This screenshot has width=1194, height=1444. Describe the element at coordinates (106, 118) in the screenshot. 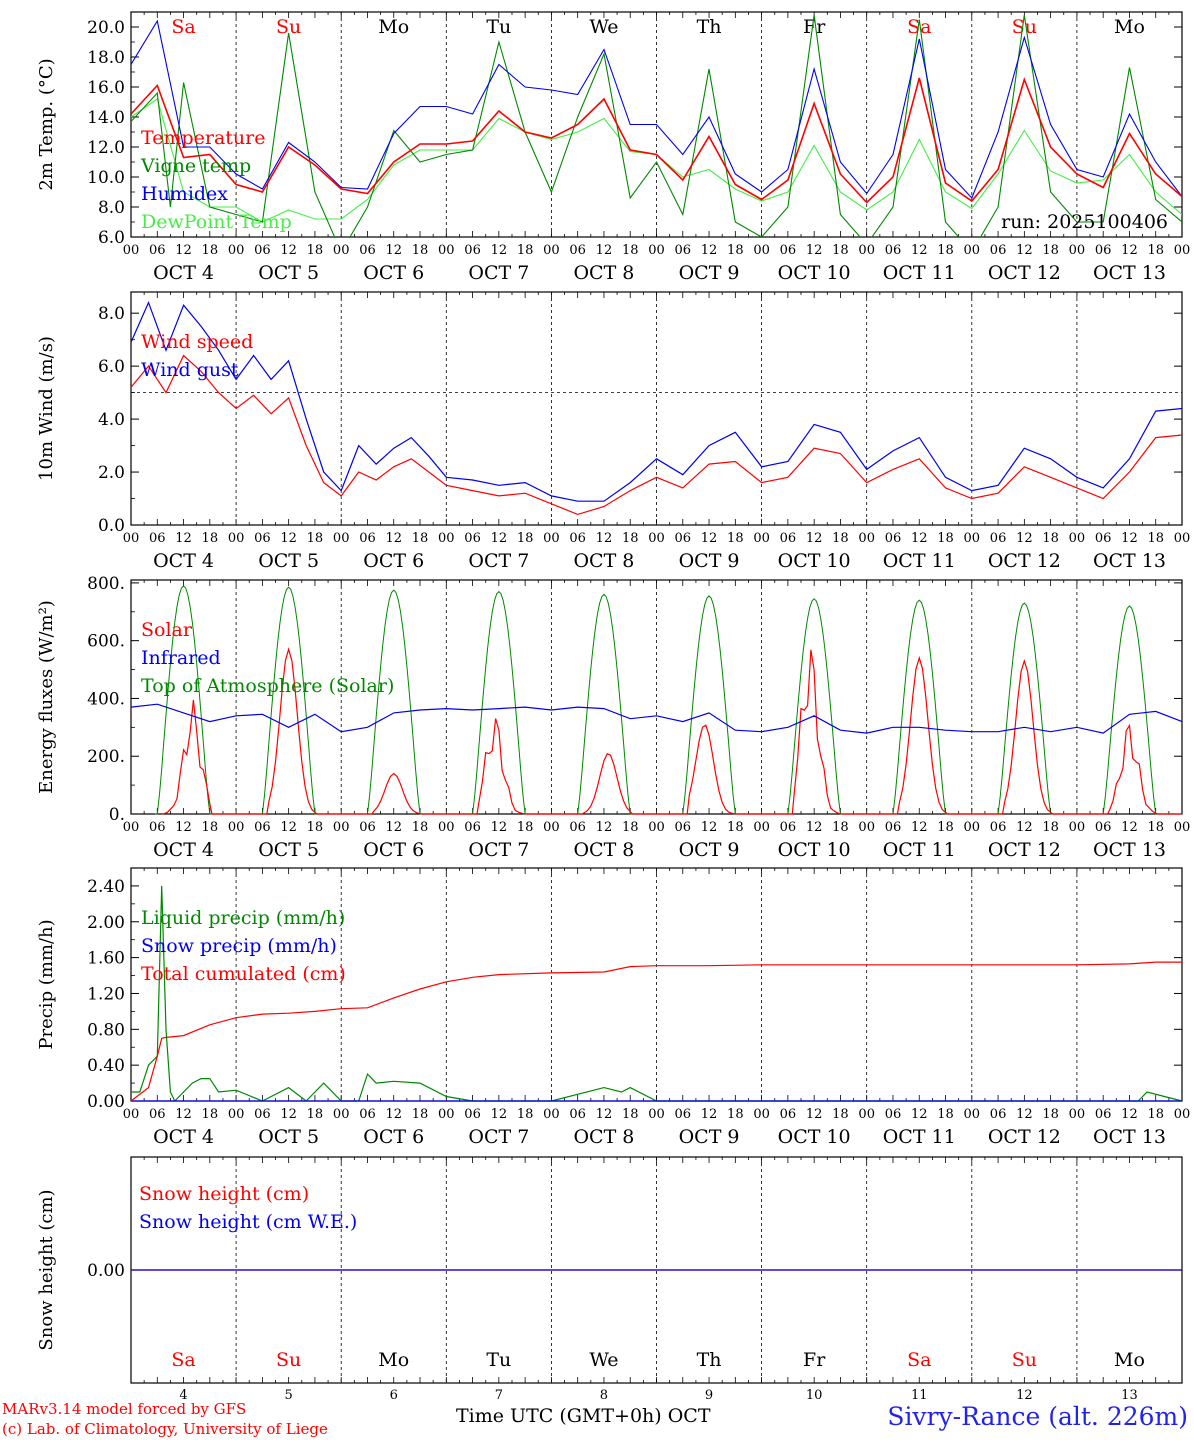

I see `y-tick-label-0: 14.0` at that location.